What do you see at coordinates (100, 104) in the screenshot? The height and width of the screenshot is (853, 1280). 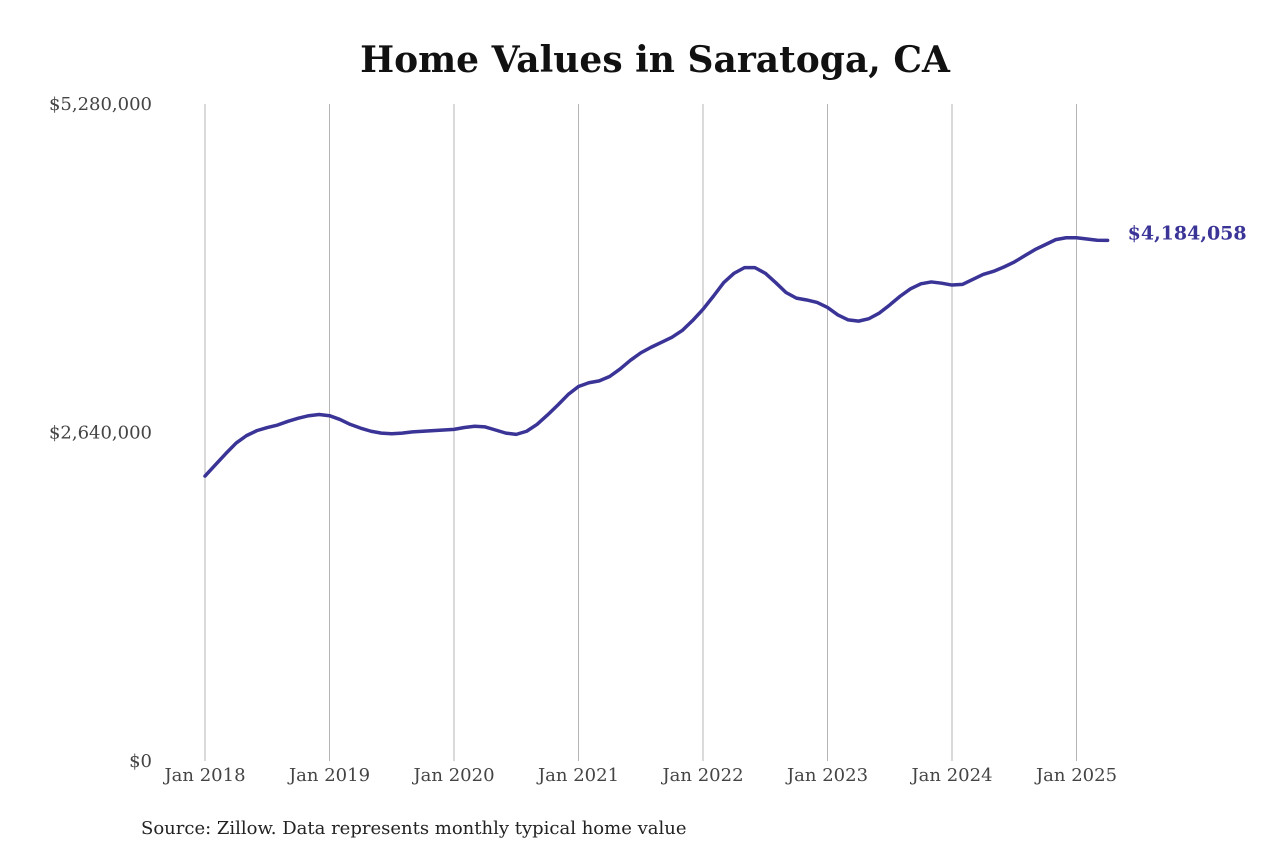 I see `y-tick-label: $5,280,000` at bounding box center [100, 104].